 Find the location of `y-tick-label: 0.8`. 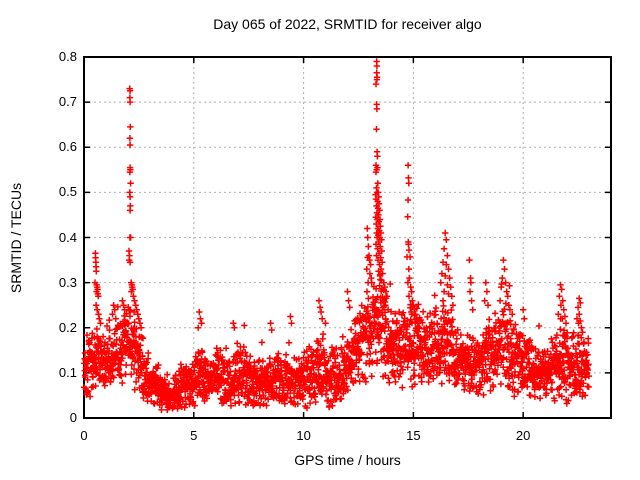

y-tick-label: 0.8 is located at coordinates (67, 56).